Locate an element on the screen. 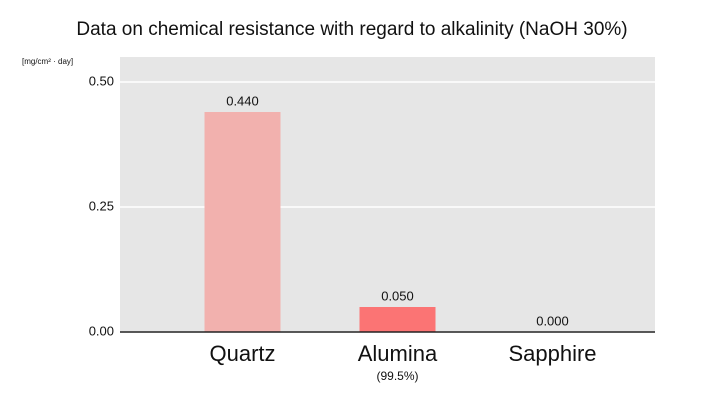 Image resolution: width=704 pixels, height=400 pixels. value-label: 0.000 is located at coordinates (552, 320).